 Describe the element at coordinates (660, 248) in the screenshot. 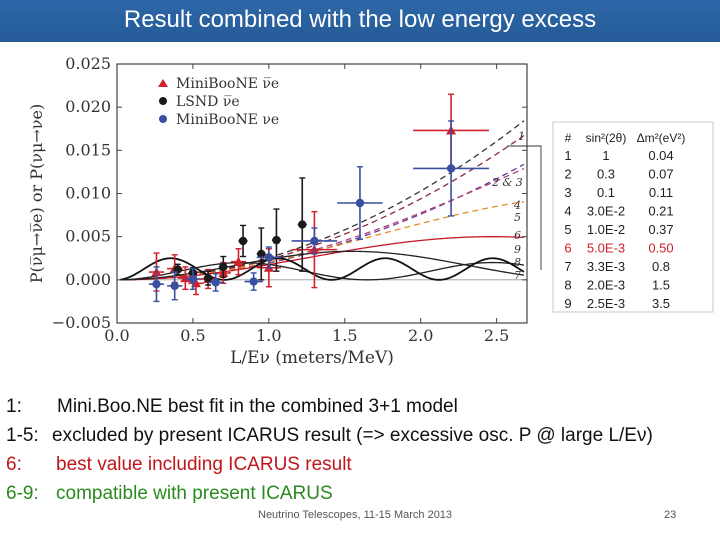

I see `param-table-cell: 0.50` at that location.